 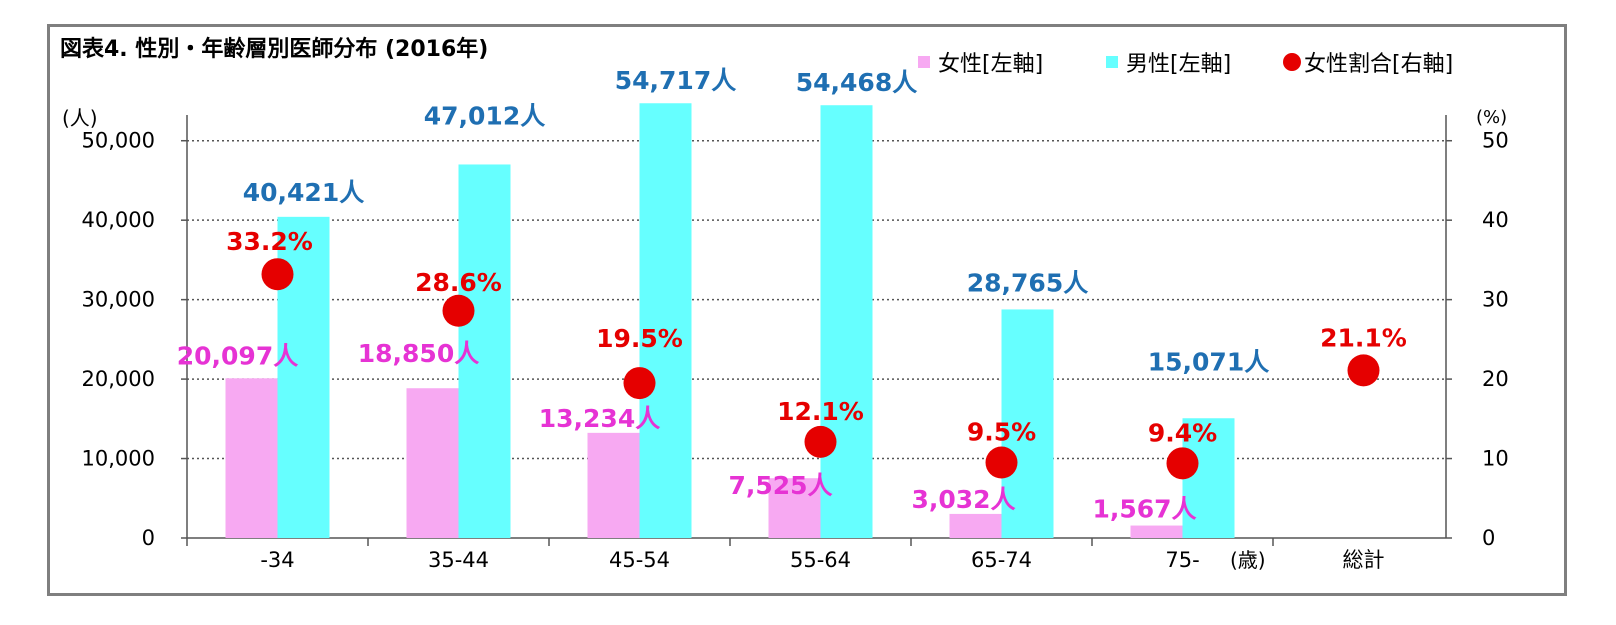 What do you see at coordinates (1495, 339) in the screenshot?
I see `y-right-tick-labels: 0 10 20 30 40 50` at bounding box center [1495, 339].